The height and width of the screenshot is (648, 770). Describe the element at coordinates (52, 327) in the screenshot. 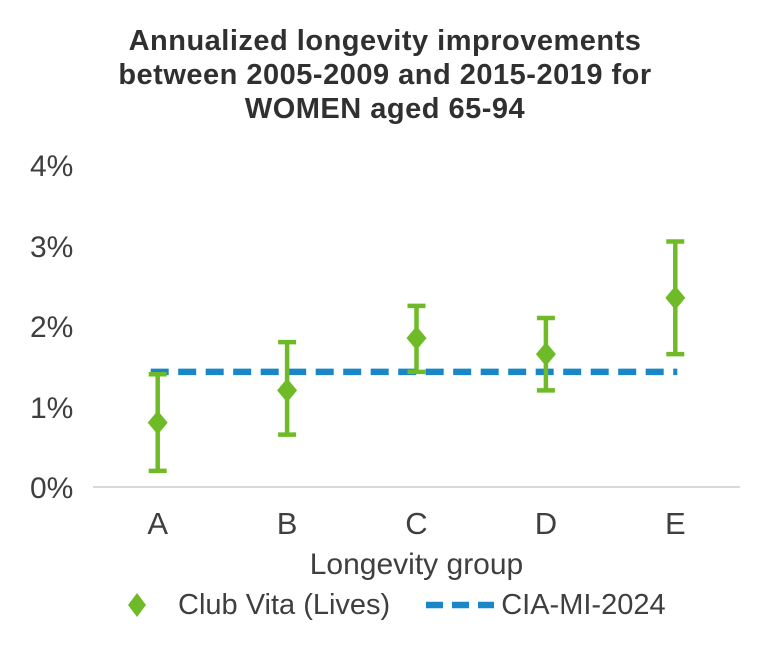

I see `y-tick-label-2%: 2%` at that location.